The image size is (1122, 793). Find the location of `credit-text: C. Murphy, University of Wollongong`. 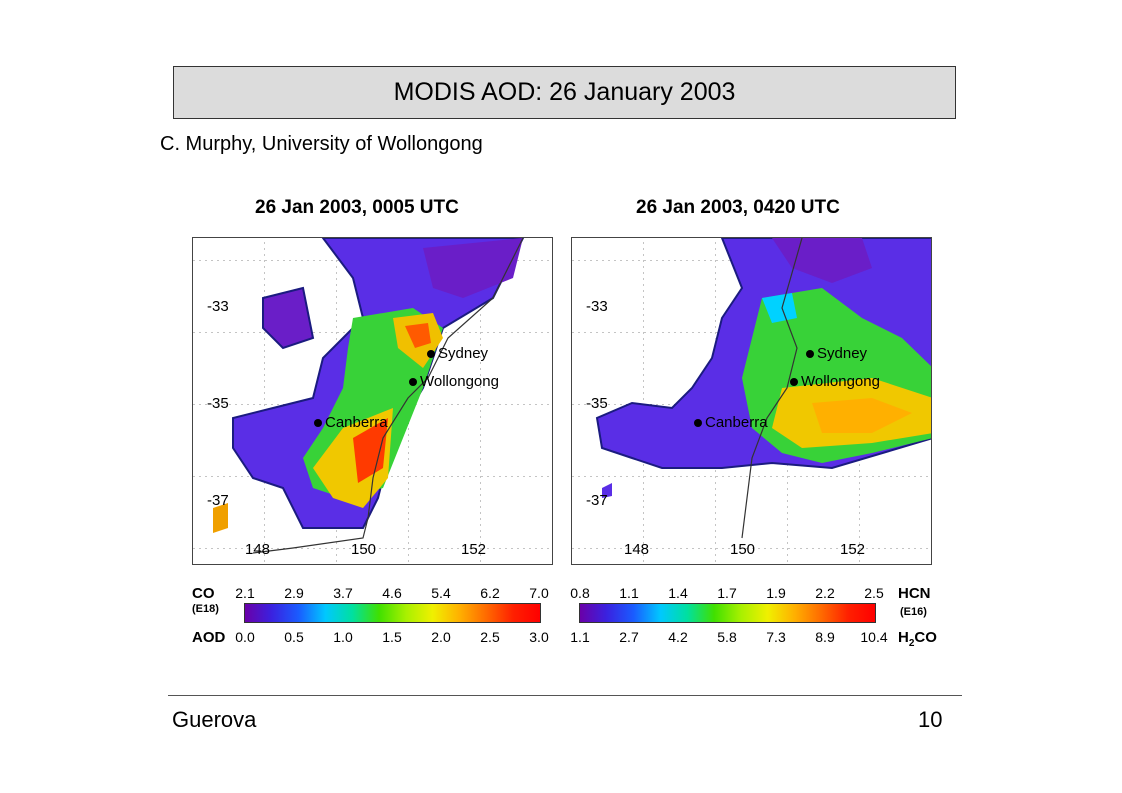

credit-text: C. Murphy, University of Wollongong is located at coordinates (321, 144).